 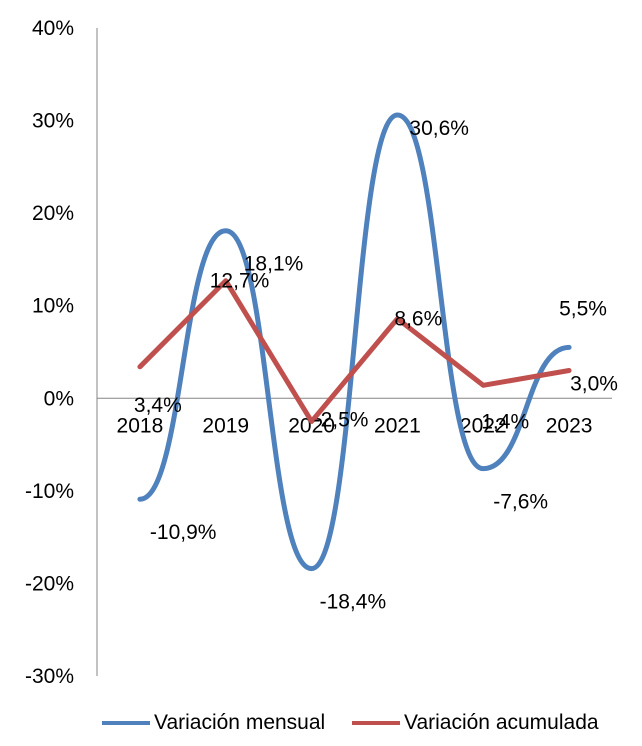 I want to click on y-tick-label: 30%, so click(x=53, y=121).